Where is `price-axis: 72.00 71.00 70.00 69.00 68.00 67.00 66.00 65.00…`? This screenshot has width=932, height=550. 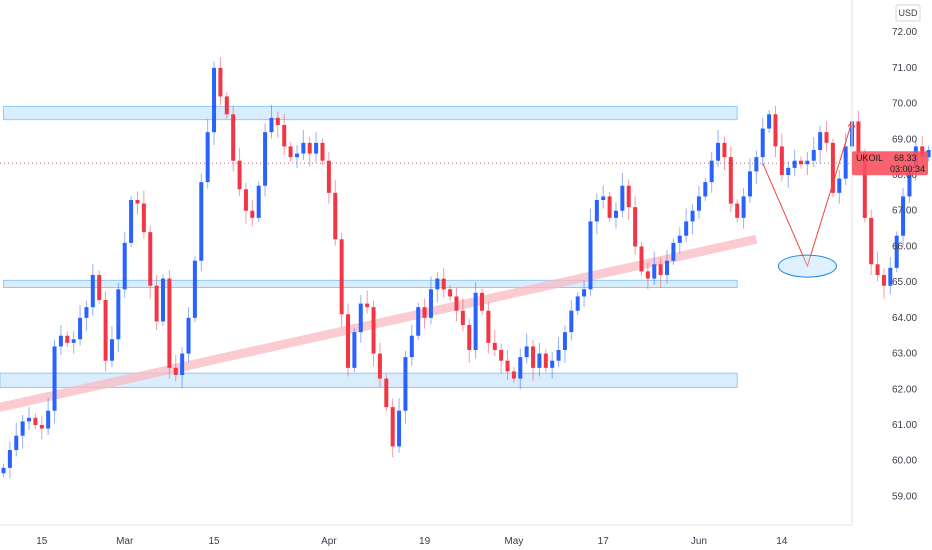 price-axis: 72.00 71.00 70.00 69.00 68.00 67.00 66.00 65.00… is located at coordinates (904, 264).